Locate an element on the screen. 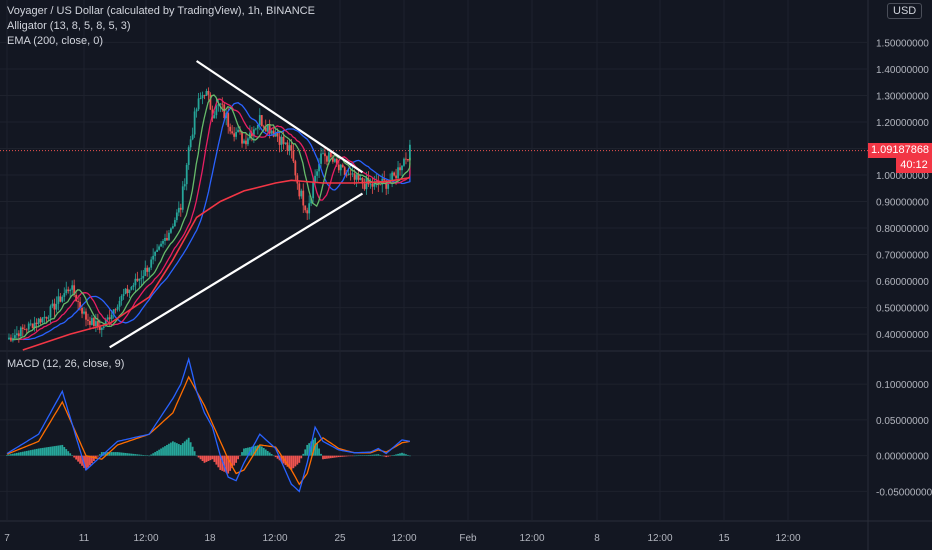  legend-ema: EMA (200, close, 0) is located at coordinates (55, 41).